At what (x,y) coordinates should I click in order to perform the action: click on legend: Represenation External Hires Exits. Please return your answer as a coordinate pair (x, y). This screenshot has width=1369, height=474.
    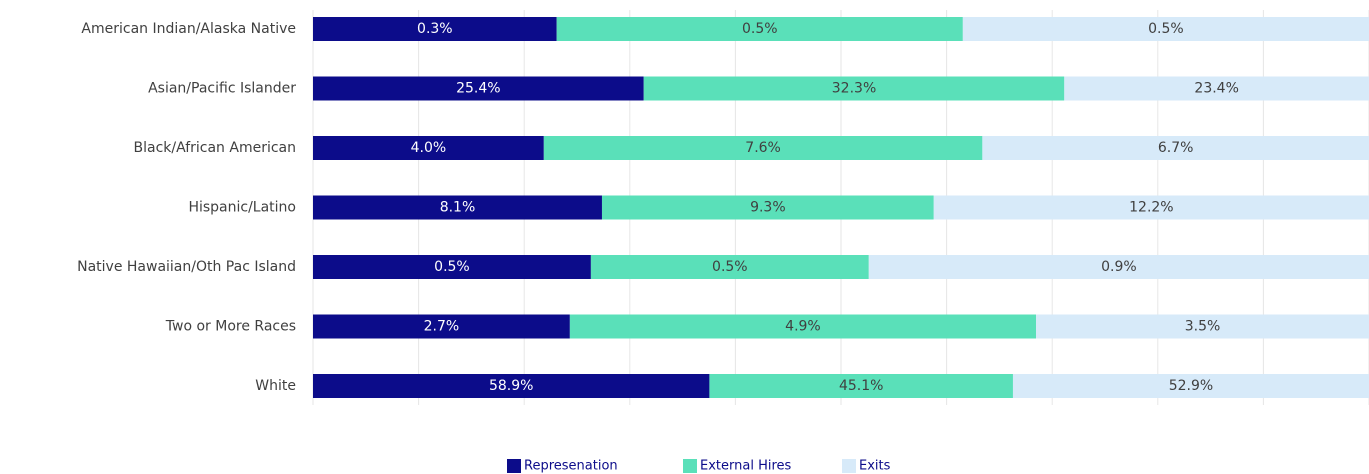
    Looking at the image, I should click on (699, 466).